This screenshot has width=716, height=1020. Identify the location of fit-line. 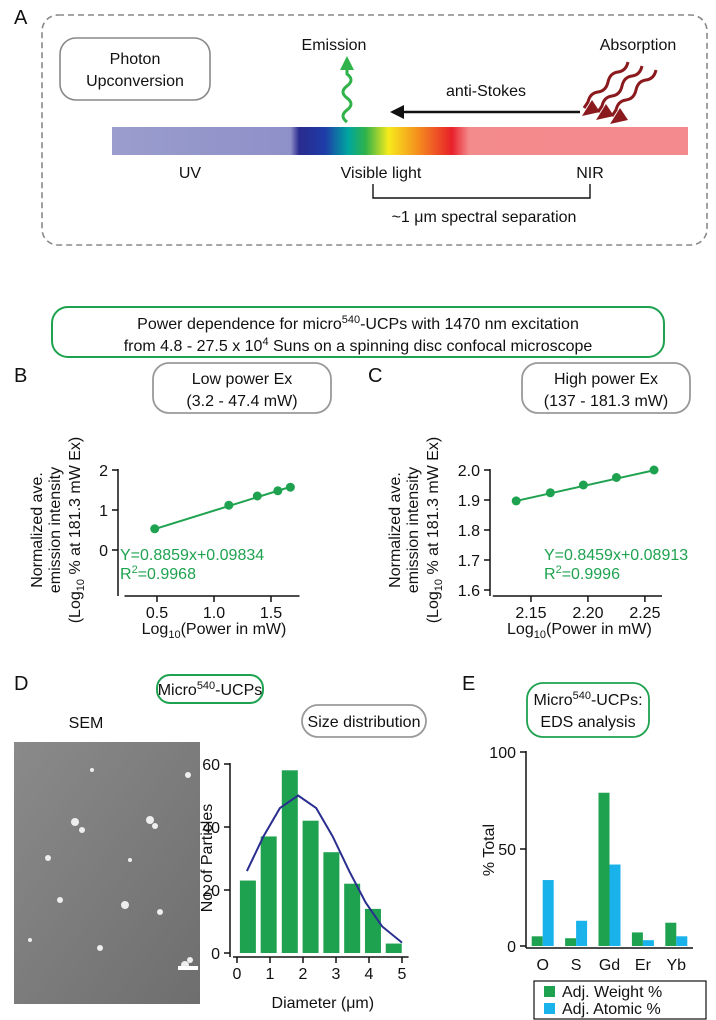
(222, 508).